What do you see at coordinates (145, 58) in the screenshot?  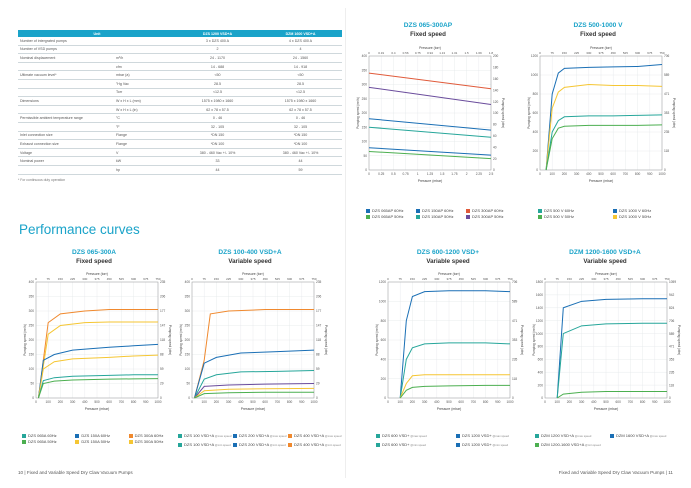 I see `row-unit: m³/h` at bounding box center [145, 58].